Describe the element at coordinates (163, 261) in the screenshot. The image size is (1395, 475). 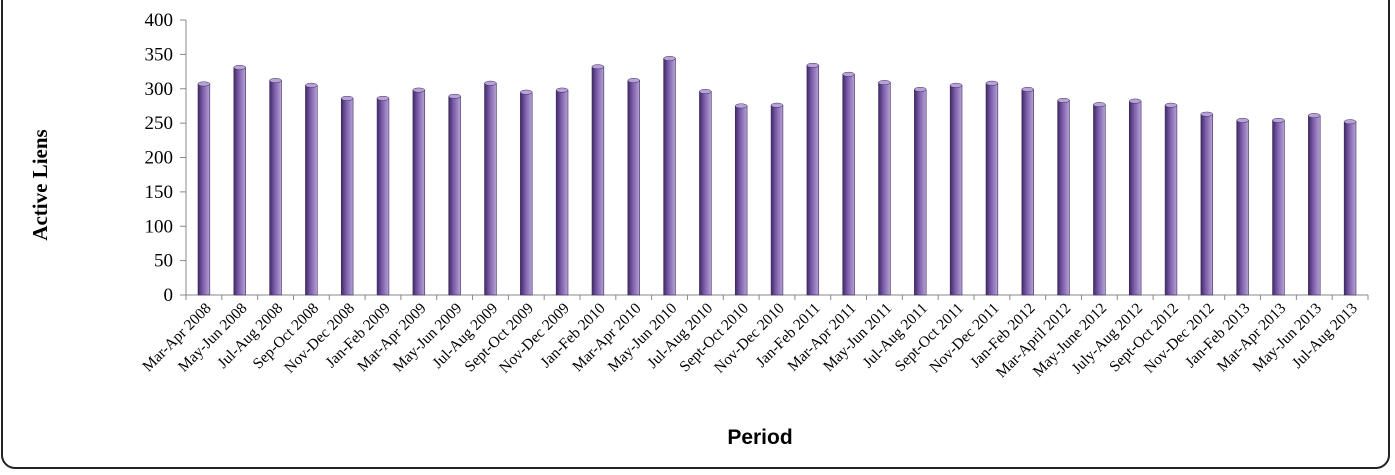
I see `y-tick-label: 50` at that location.